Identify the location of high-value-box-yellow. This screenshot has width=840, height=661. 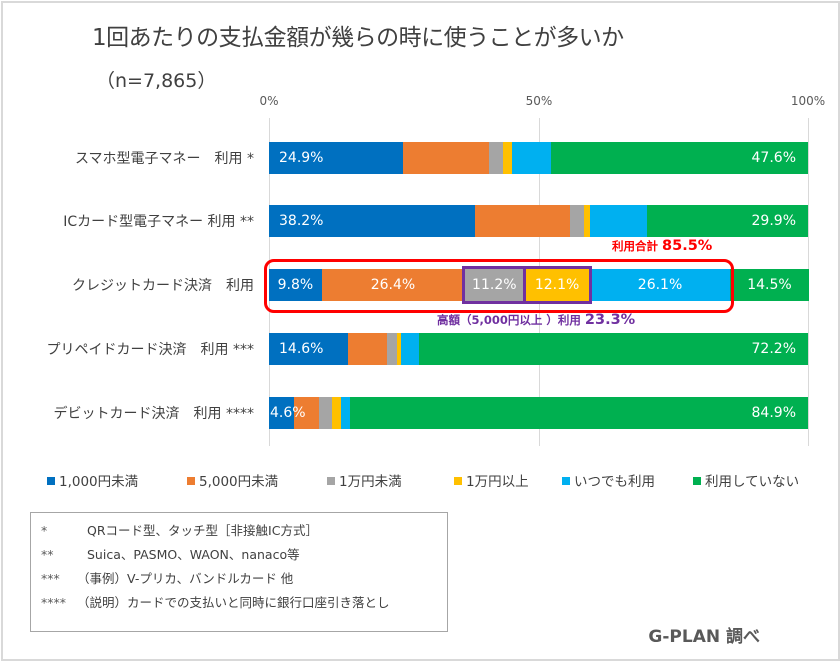
(557, 285).